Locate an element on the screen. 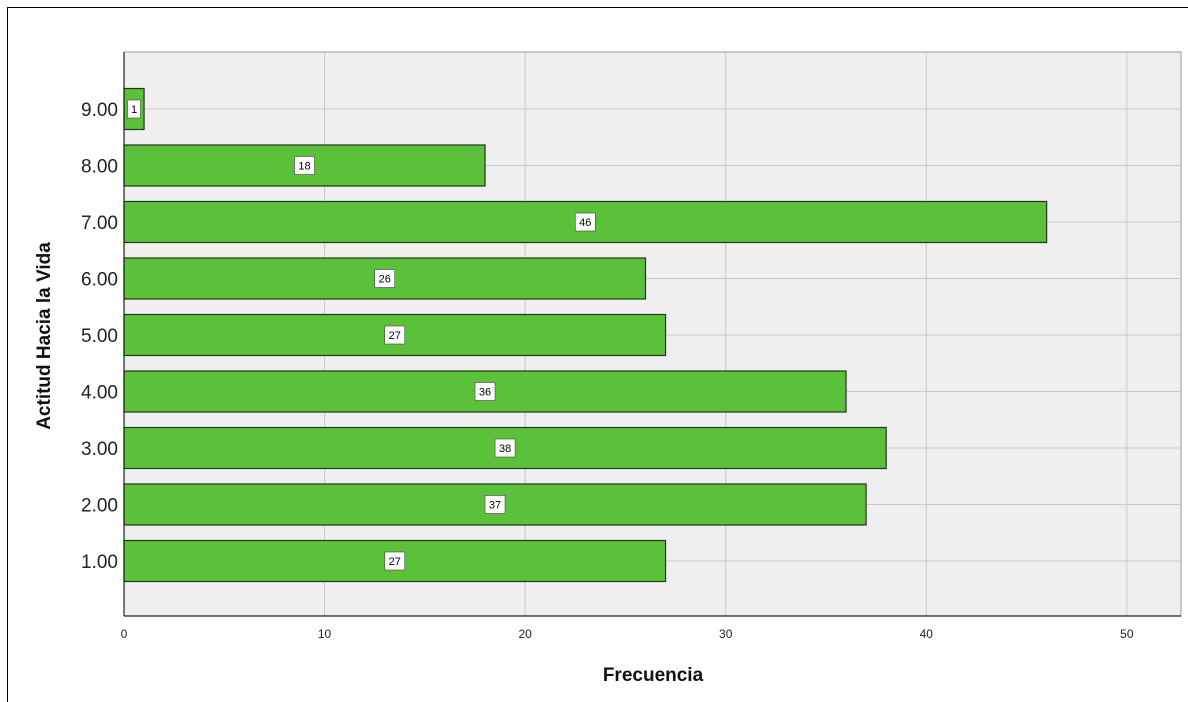 This screenshot has height=702, width=1188. y-tick-label: 8.00 is located at coordinates (99, 167).